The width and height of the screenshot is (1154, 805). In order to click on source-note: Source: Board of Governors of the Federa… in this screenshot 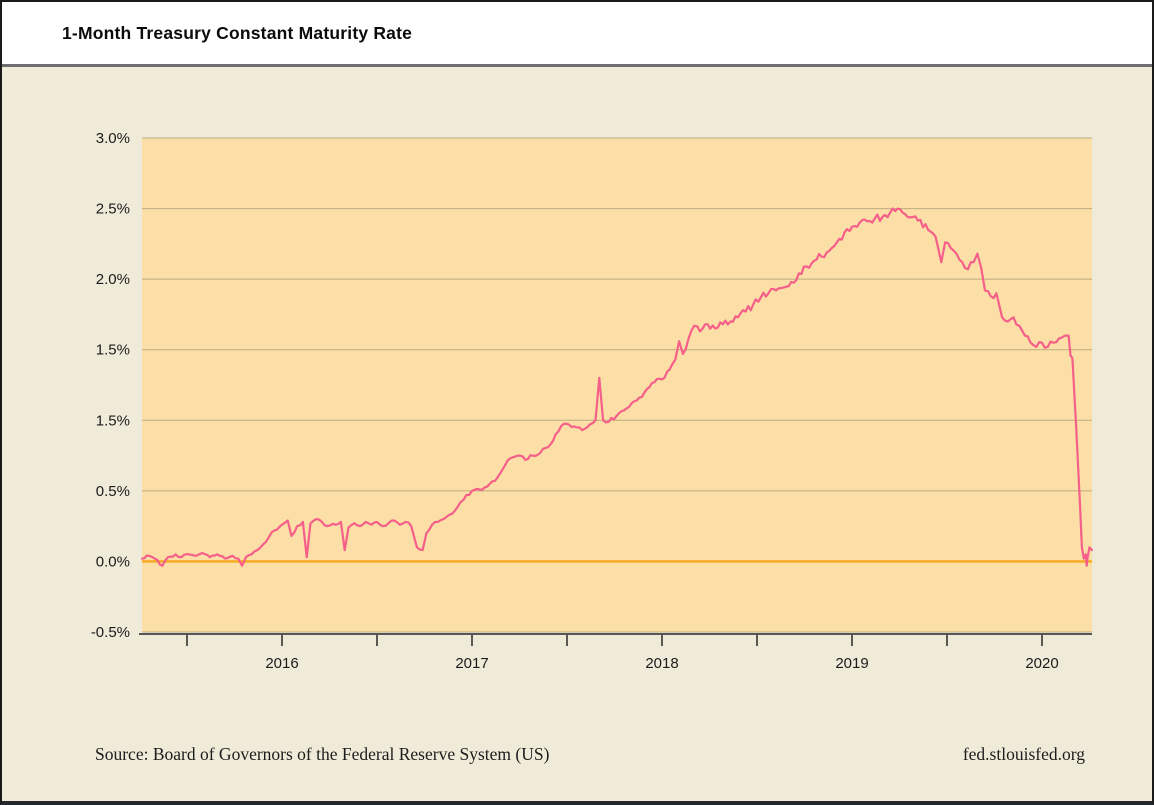, I will do `click(322, 754)`.